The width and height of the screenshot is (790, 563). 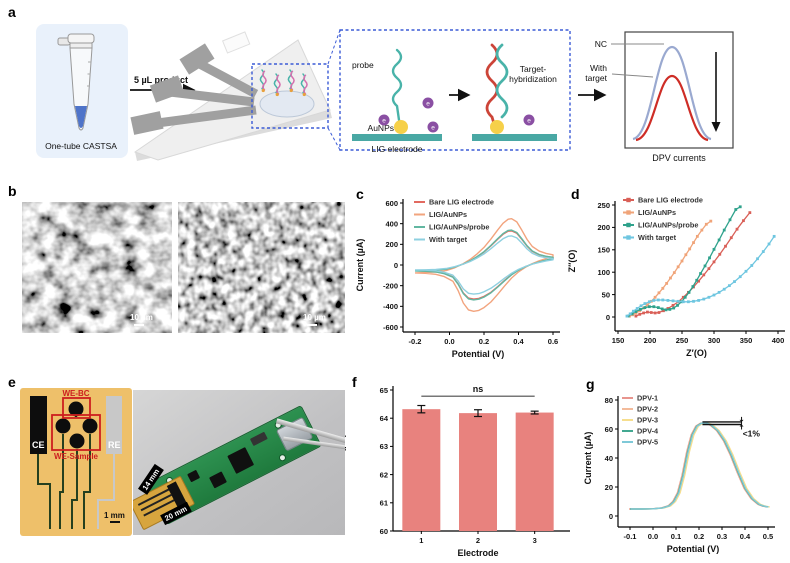 I want to click on svg-text: 0.2, so click(x=699, y=536).